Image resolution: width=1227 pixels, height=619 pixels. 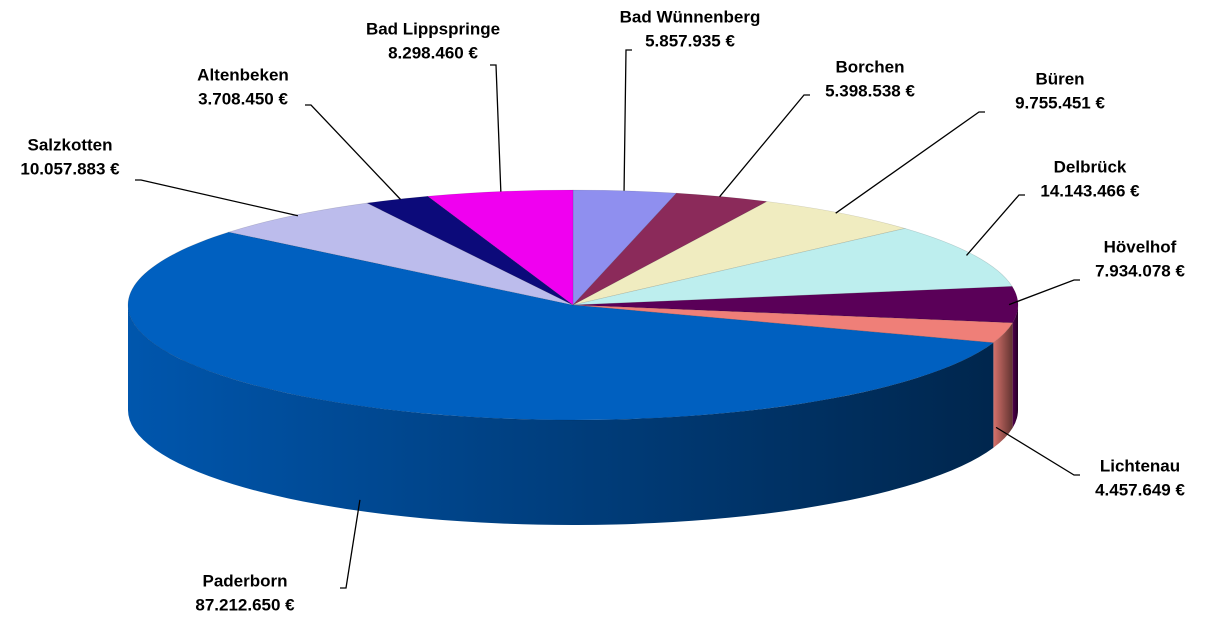 What do you see at coordinates (69, 144) in the screenshot?
I see `slice-label: Salzkotten` at bounding box center [69, 144].